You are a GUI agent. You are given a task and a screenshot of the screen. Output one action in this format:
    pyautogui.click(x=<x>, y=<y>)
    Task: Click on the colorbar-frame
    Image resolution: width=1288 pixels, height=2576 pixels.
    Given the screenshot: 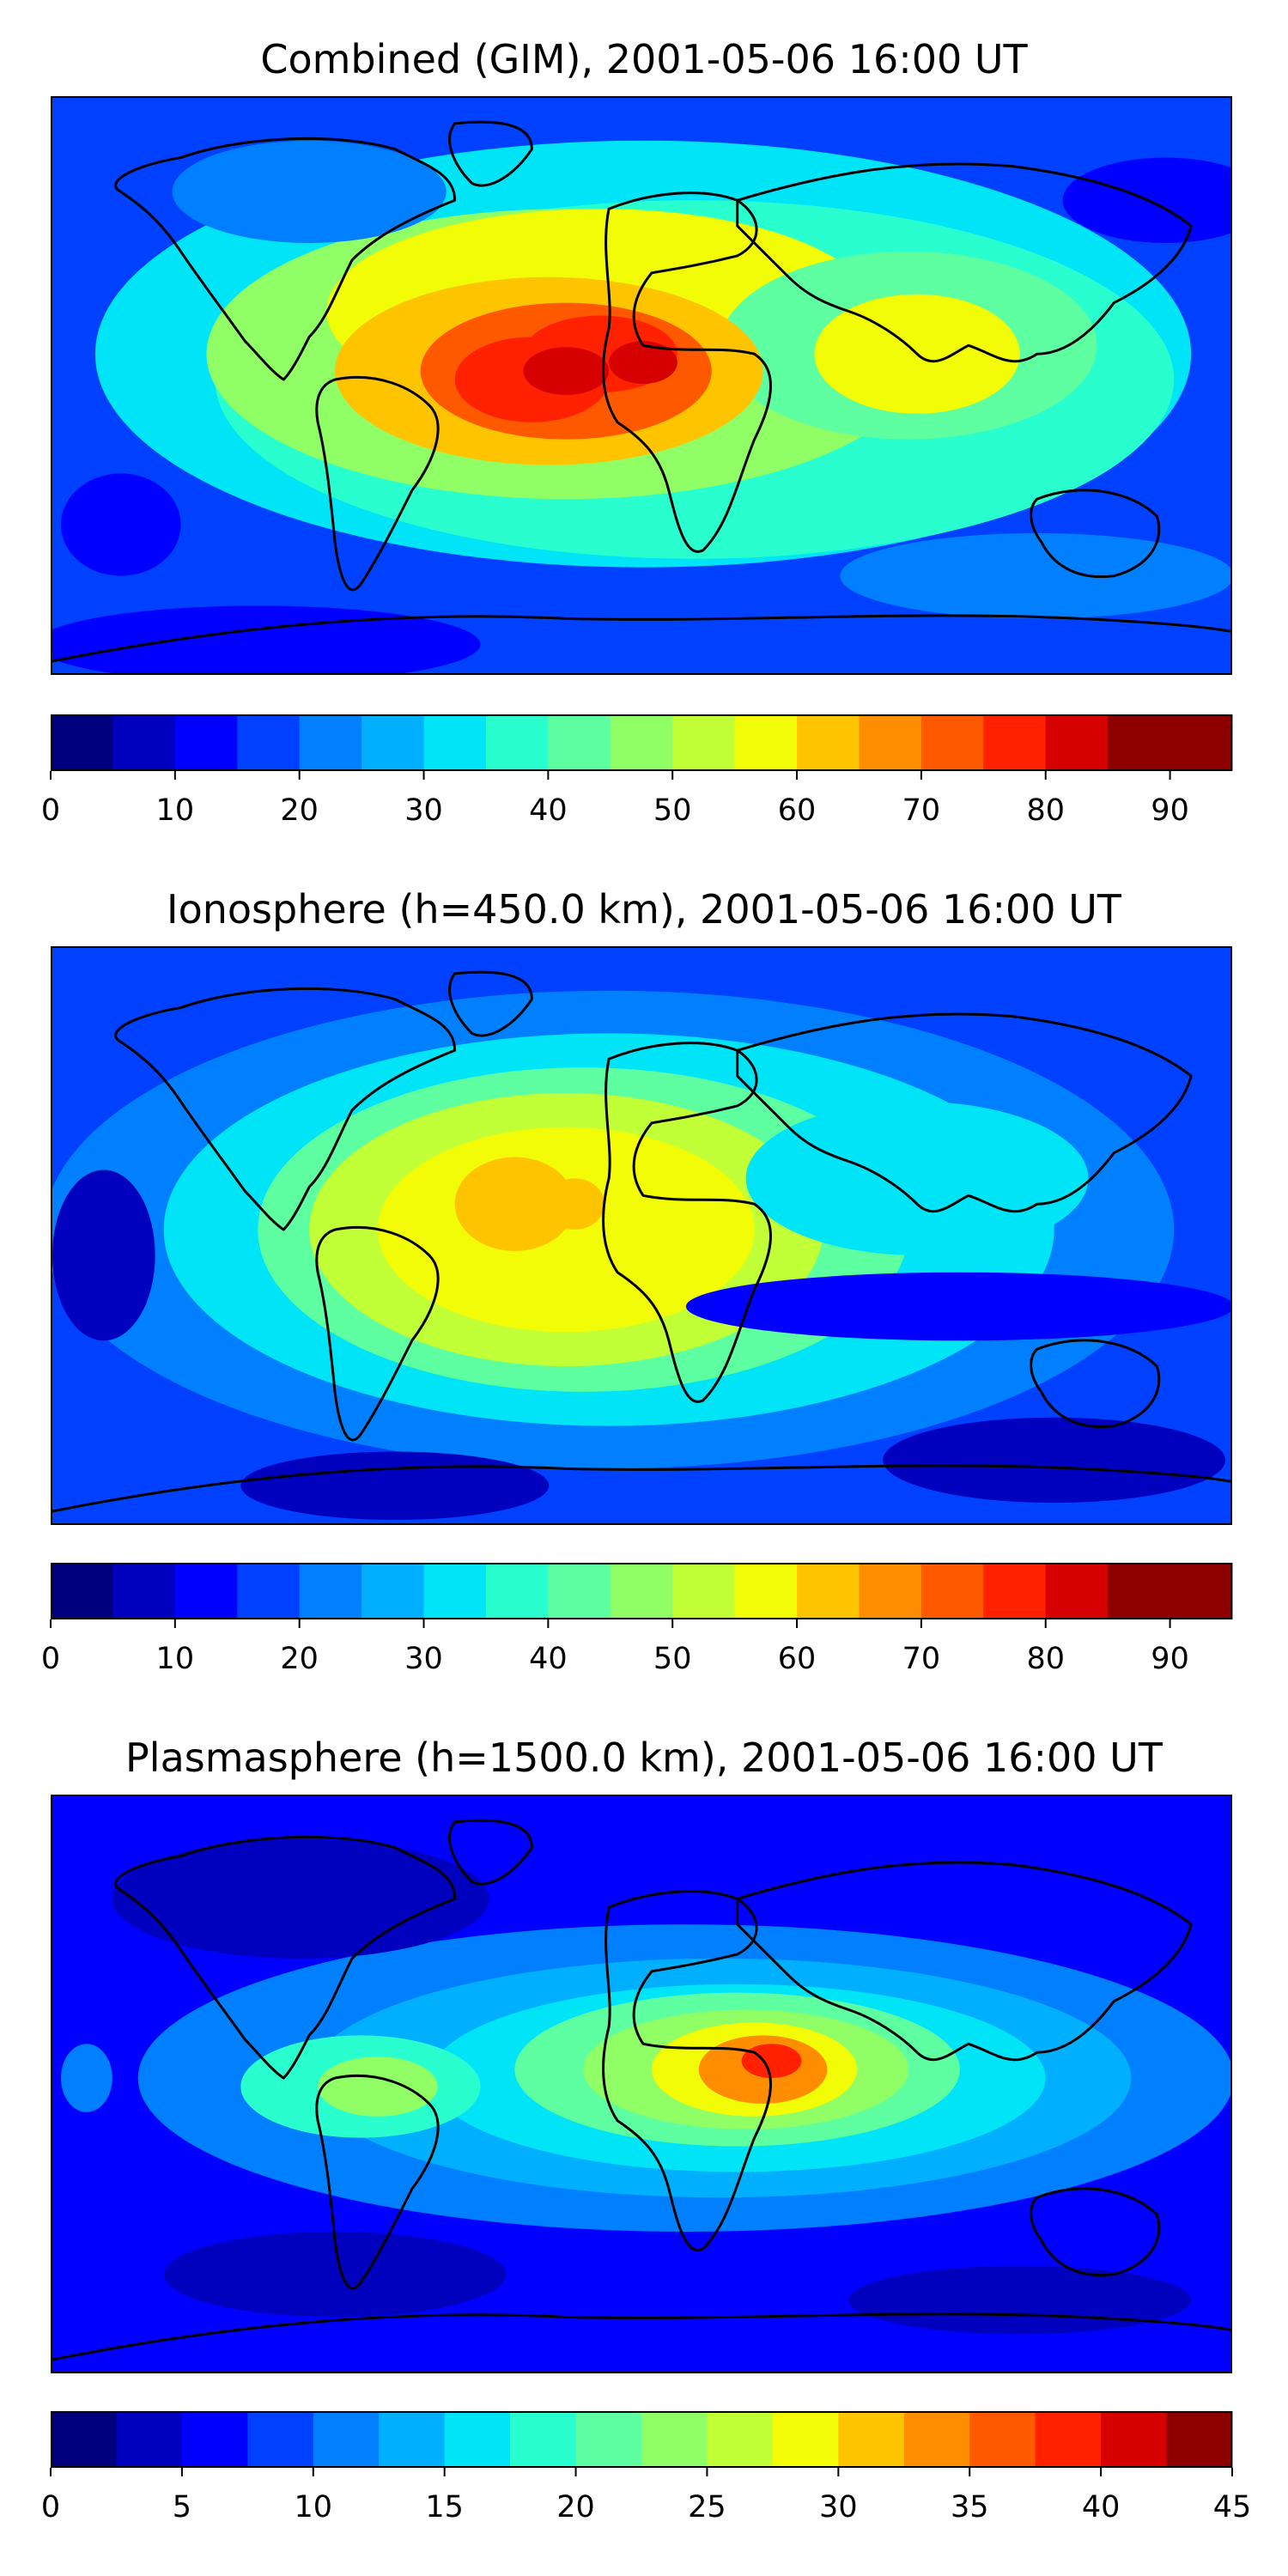 What is the action you would take?
    pyautogui.click(x=641, y=2440)
    